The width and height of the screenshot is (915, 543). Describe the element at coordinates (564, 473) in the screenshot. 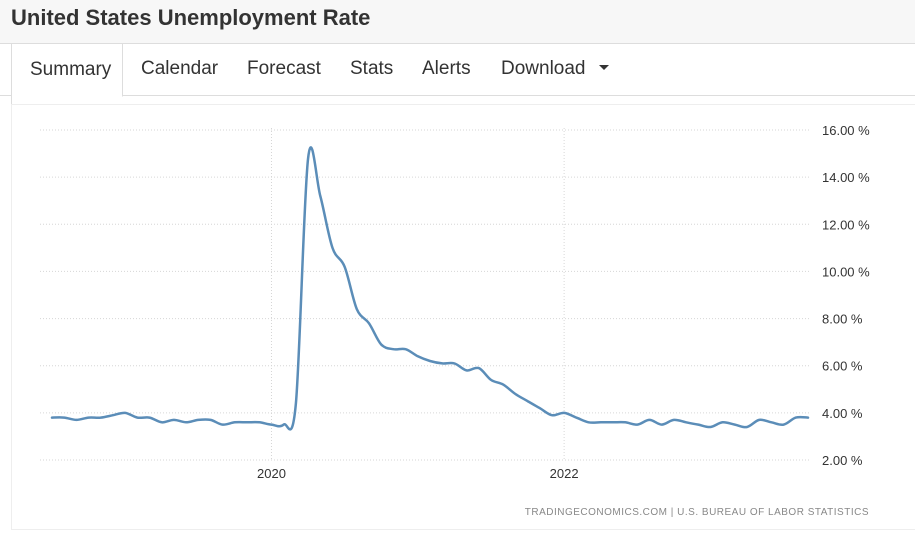

I see `x-tick-label: 2022` at that location.